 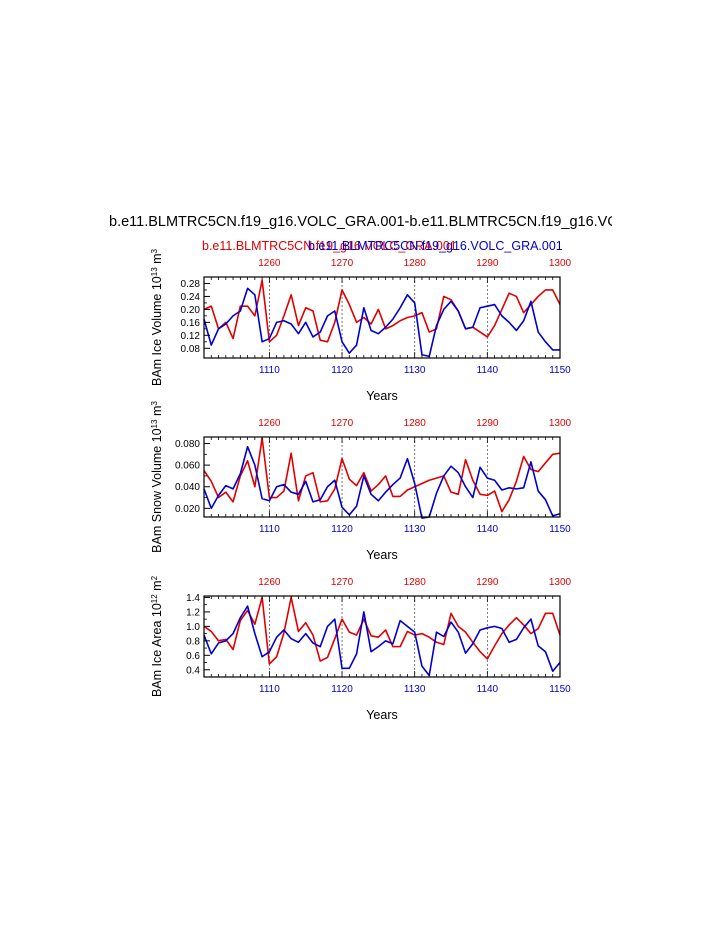 I want to click on y-tick-label: 0.24, so click(x=191, y=297).